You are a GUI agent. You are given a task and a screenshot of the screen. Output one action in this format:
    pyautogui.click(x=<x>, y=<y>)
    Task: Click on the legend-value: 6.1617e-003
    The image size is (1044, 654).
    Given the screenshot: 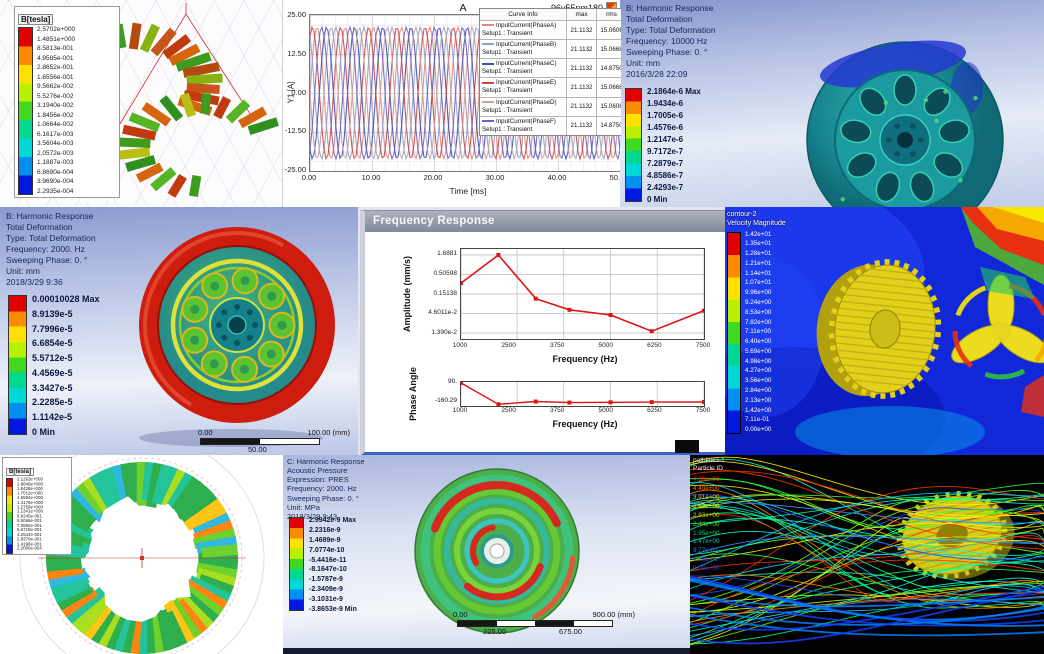 What is the action you would take?
    pyautogui.click(x=55, y=134)
    